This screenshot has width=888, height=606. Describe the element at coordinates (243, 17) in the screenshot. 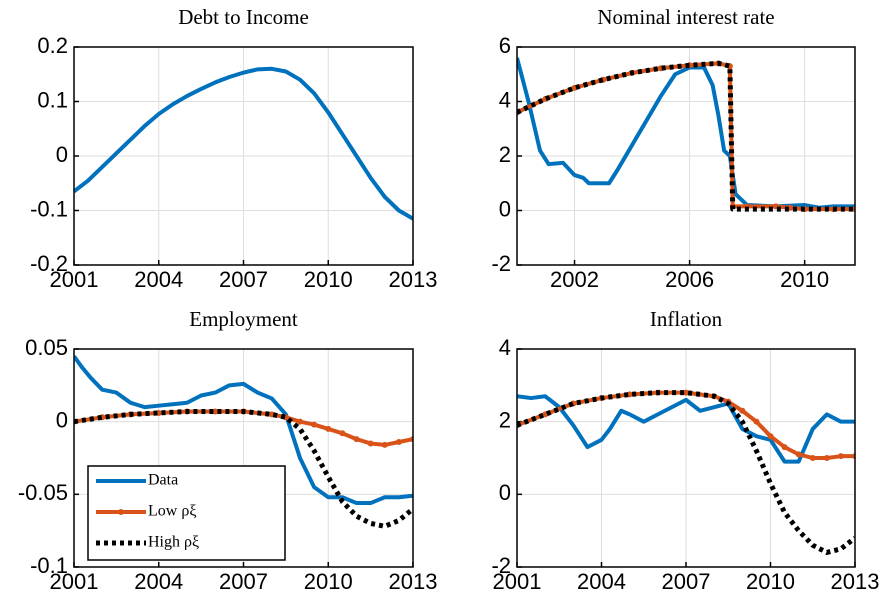

I see `panel-title: Debt to Income` at that location.